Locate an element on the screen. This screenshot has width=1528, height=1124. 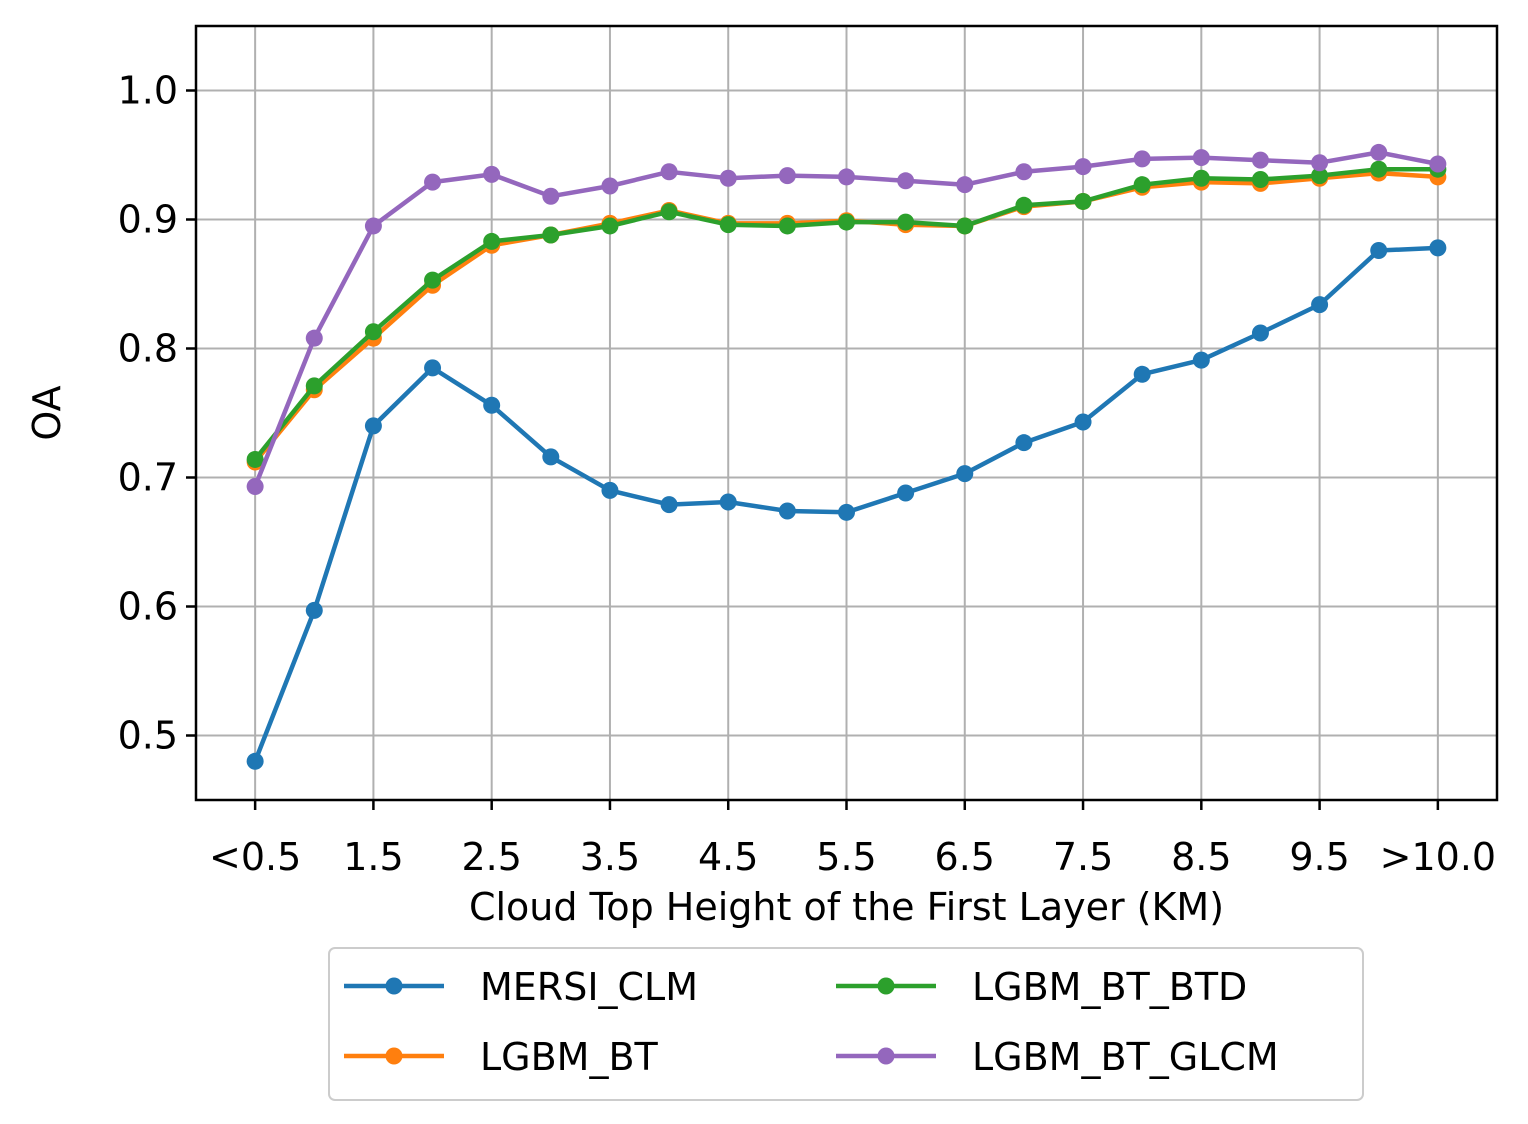
legend-label: LGBM_BT is located at coordinates (569, 1057).